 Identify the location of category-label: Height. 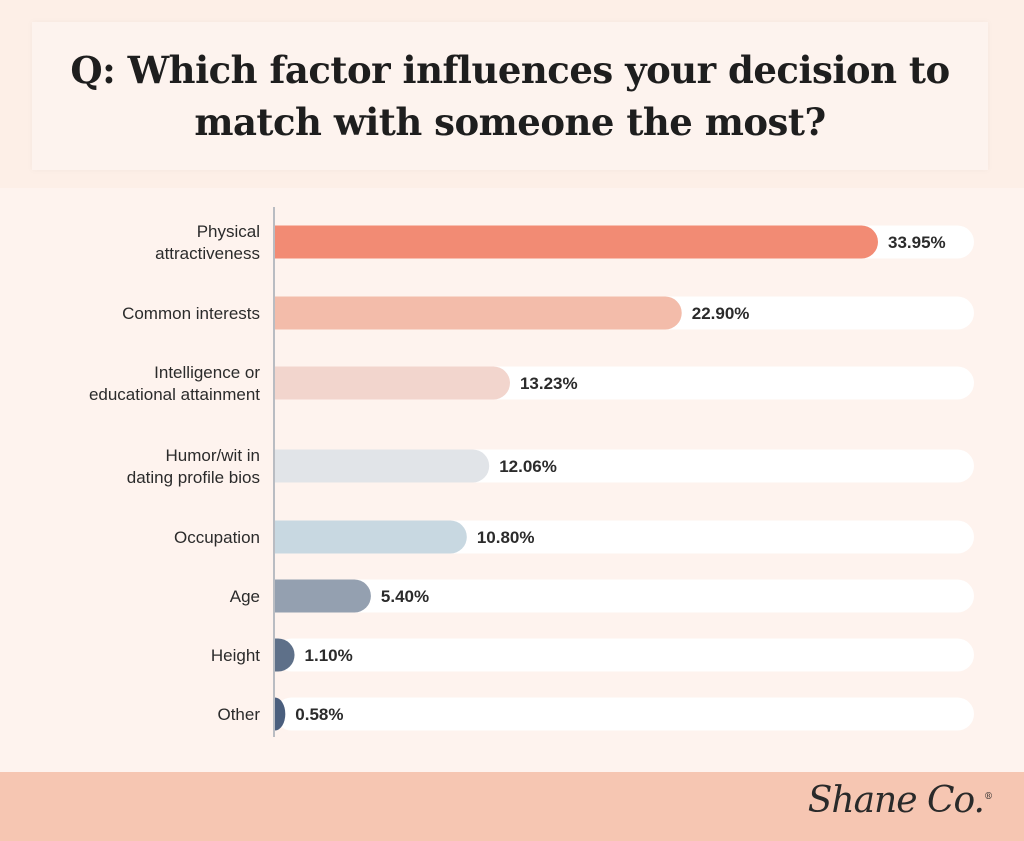
(235, 655).